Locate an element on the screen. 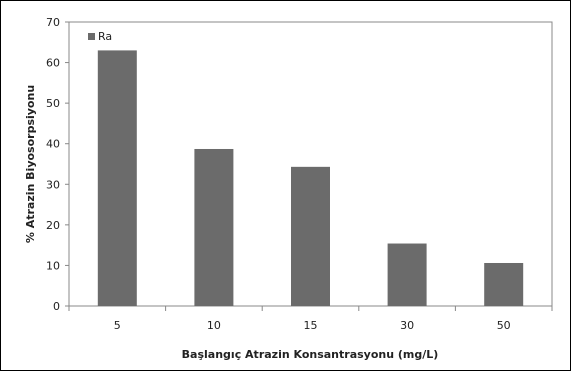 This screenshot has width=571, height=371. y-tick-label: 0 is located at coordinates (56, 306).